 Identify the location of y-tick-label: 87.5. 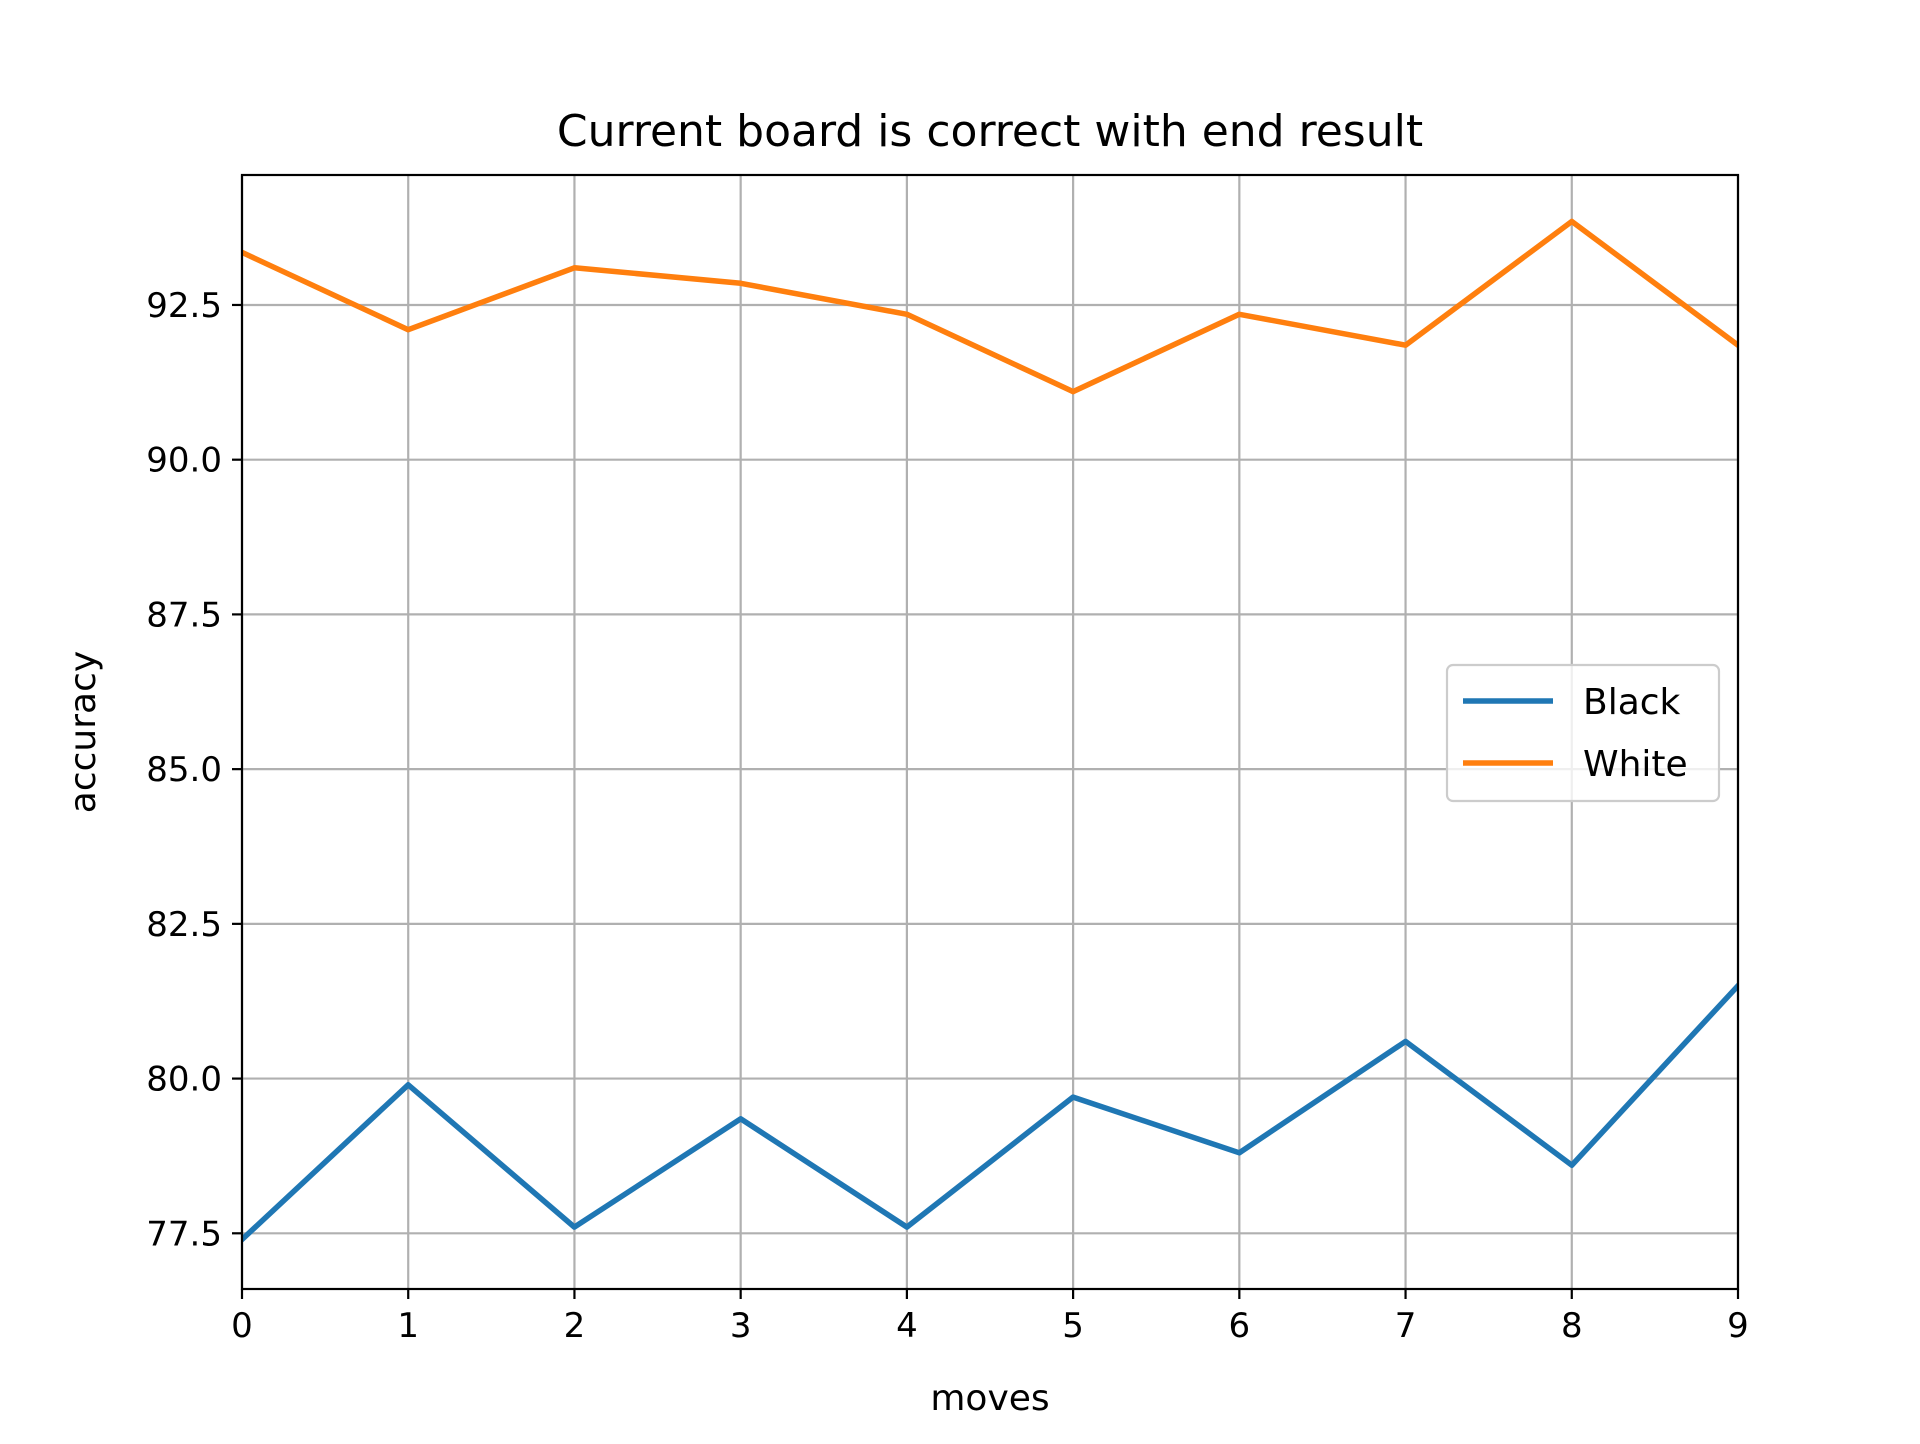
(184, 615).